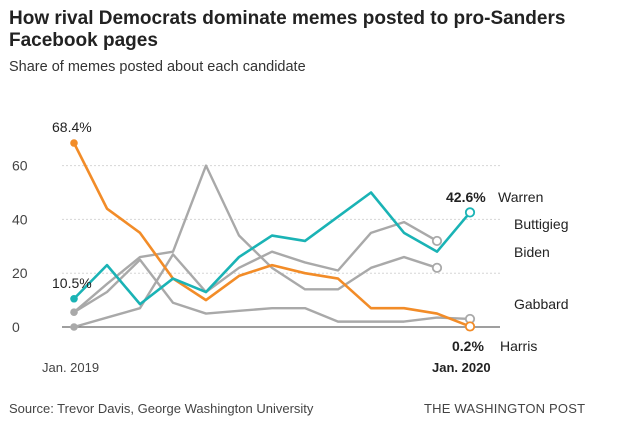 This screenshot has width=618, height=426. What do you see at coordinates (470, 326) in the screenshot?
I see `harris-end-point` at bounding box center [470, 326].